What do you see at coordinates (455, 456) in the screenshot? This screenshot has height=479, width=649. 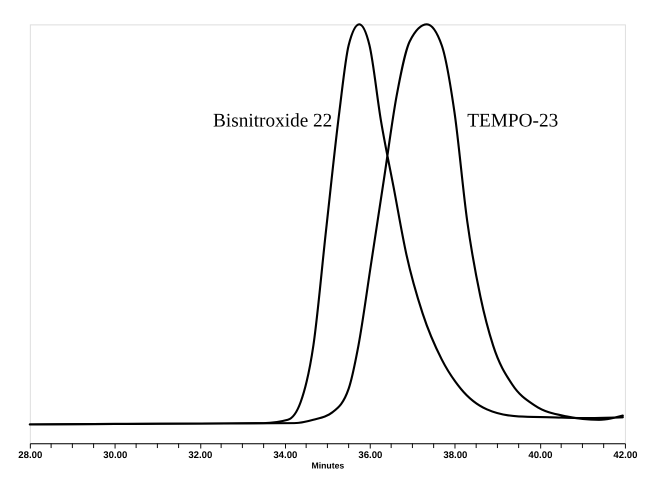 I see `x-tick-label: 38.00` at bounding box center [455, 456].